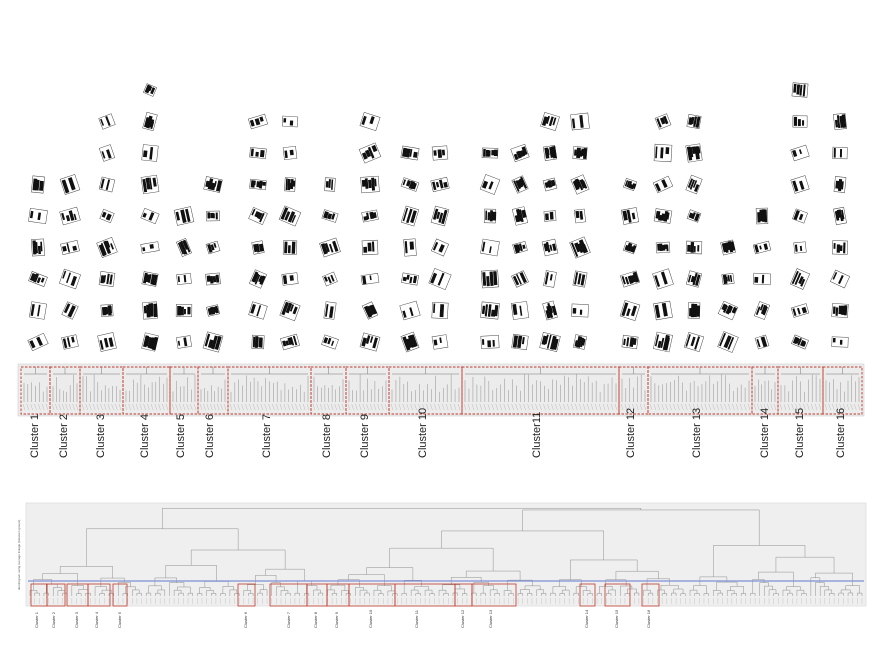 The width and height of the screenshot is (874, 652). What do you see at coordinates (840, 342) in the screenshot?
I see `footprint-outline` at bounding box center [840, 342].